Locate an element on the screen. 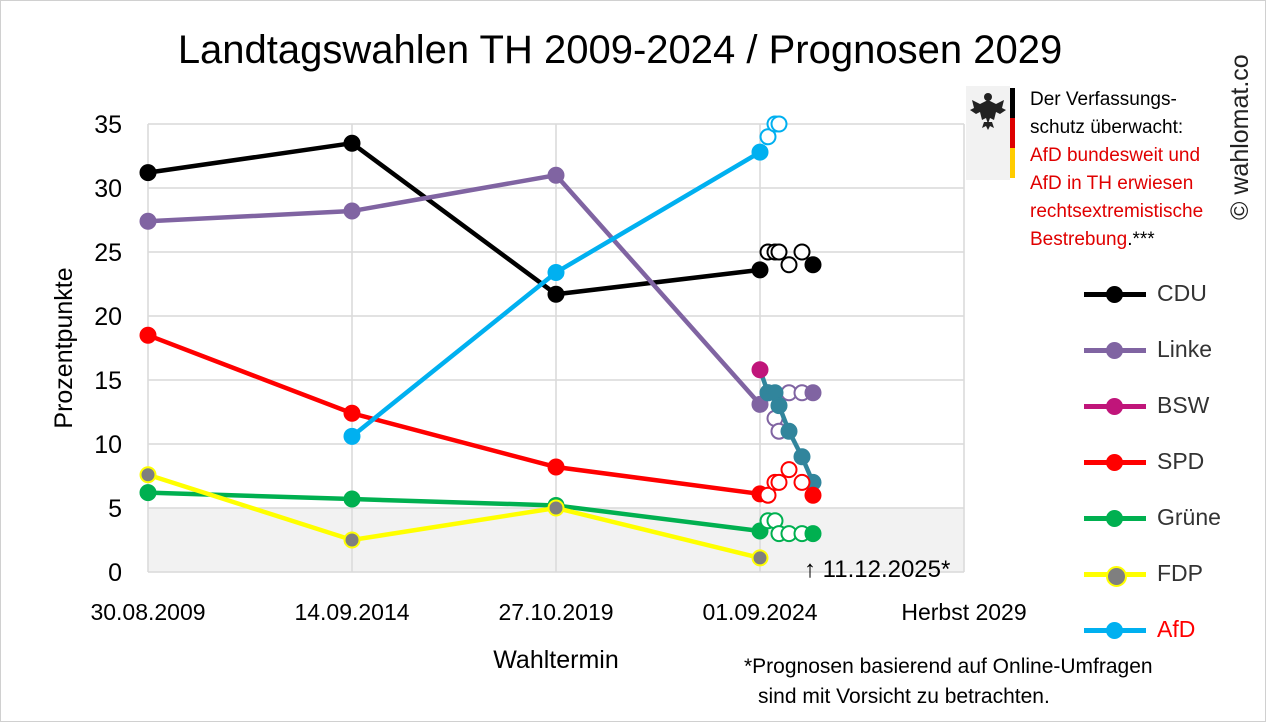 This screenshot has width=1266, height=722. y-tick-label: 15 is located at coordinates (108, 381).